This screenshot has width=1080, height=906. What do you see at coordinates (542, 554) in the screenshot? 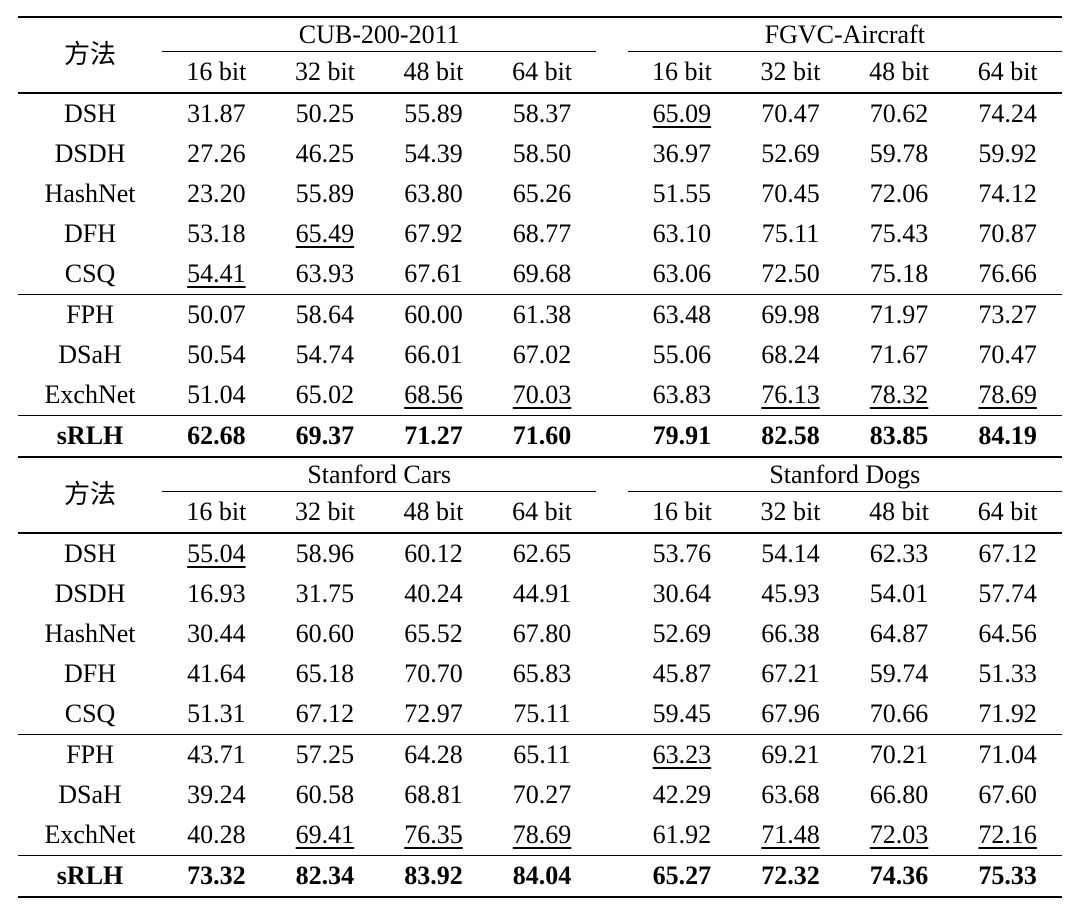
I see `value-text: 62.65` at bounding box center [542, 554].